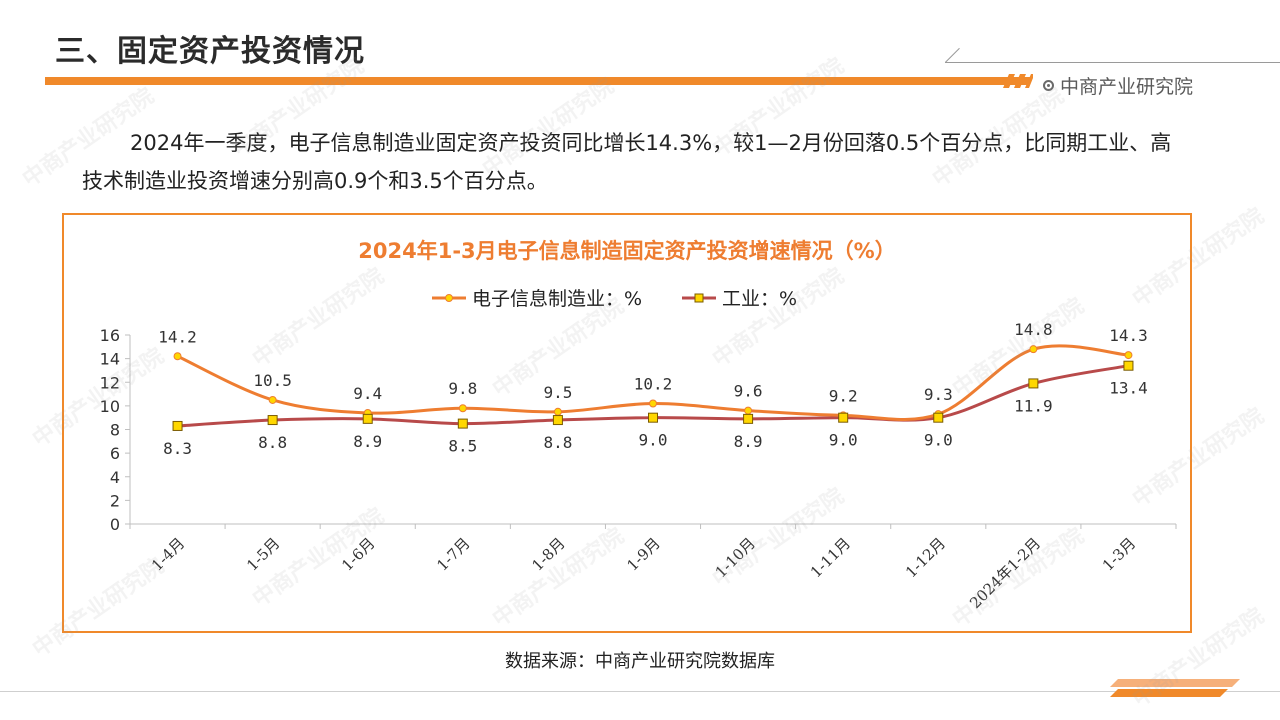  I want to click on legend-label: 工业：%, so click(759, 299).